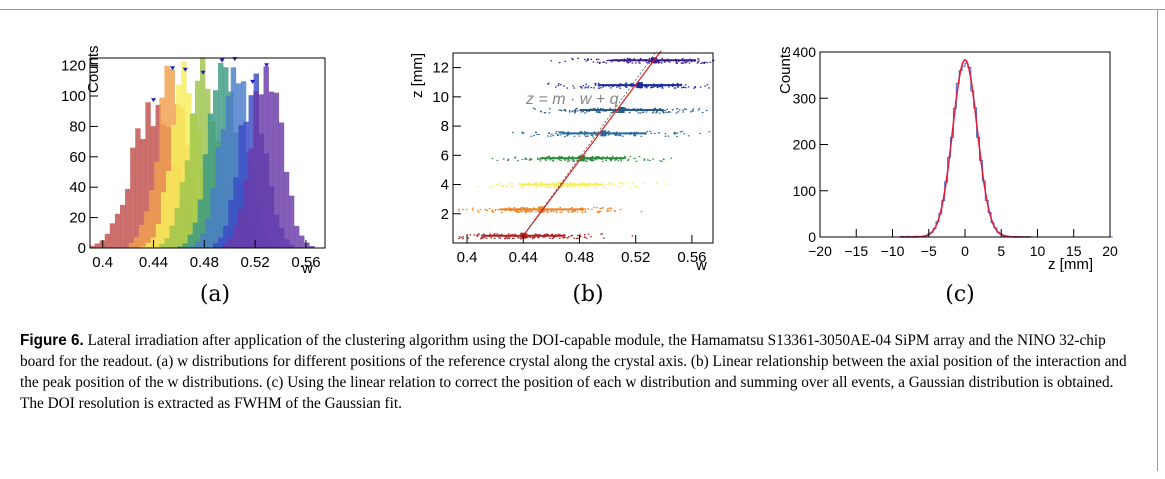 The width and height of the screenshot is (1165, 479). Describe the element at coordinates (102, 262) in the screenshot. I see `x-tick-label: 0.4` at that location.